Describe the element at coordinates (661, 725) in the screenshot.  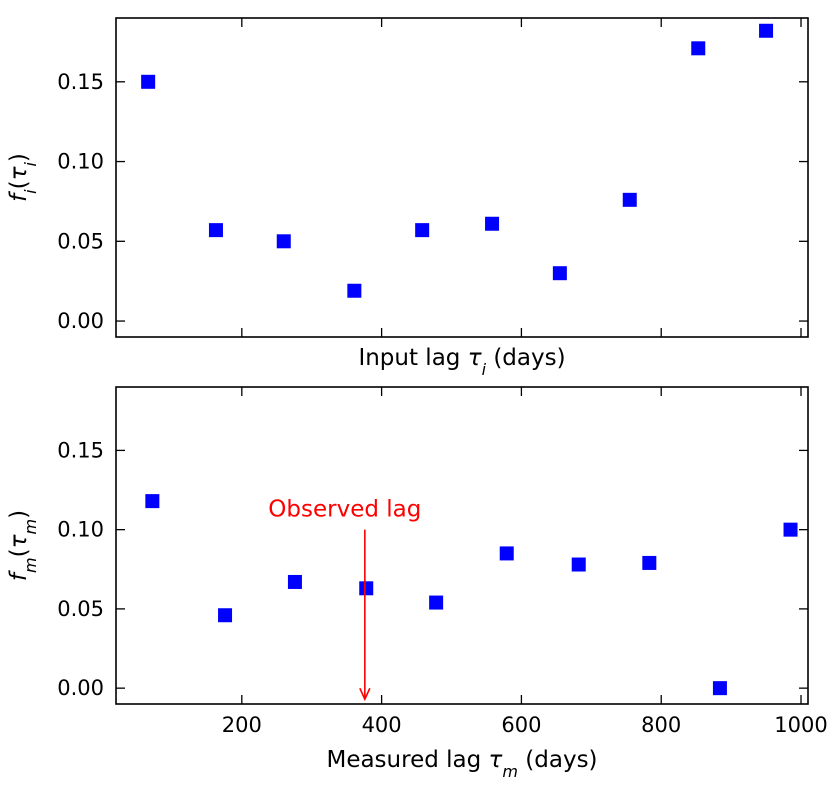
I see `x-tick-label: 800` at that location.